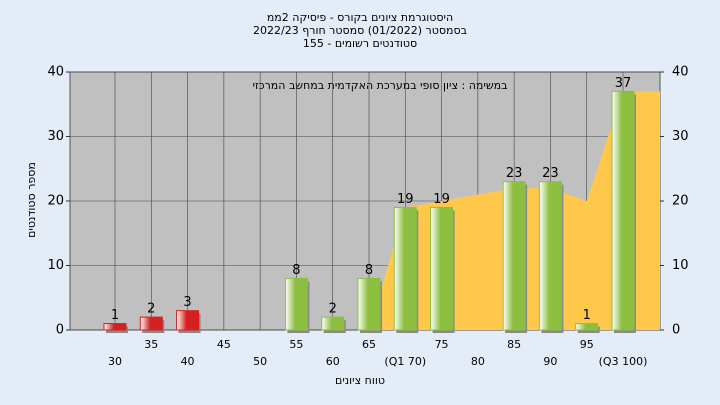  What do you see at coordinates (478, 361) in the screenshot?
I see `x-tick-label: 80` at bounding box center [478, 361].